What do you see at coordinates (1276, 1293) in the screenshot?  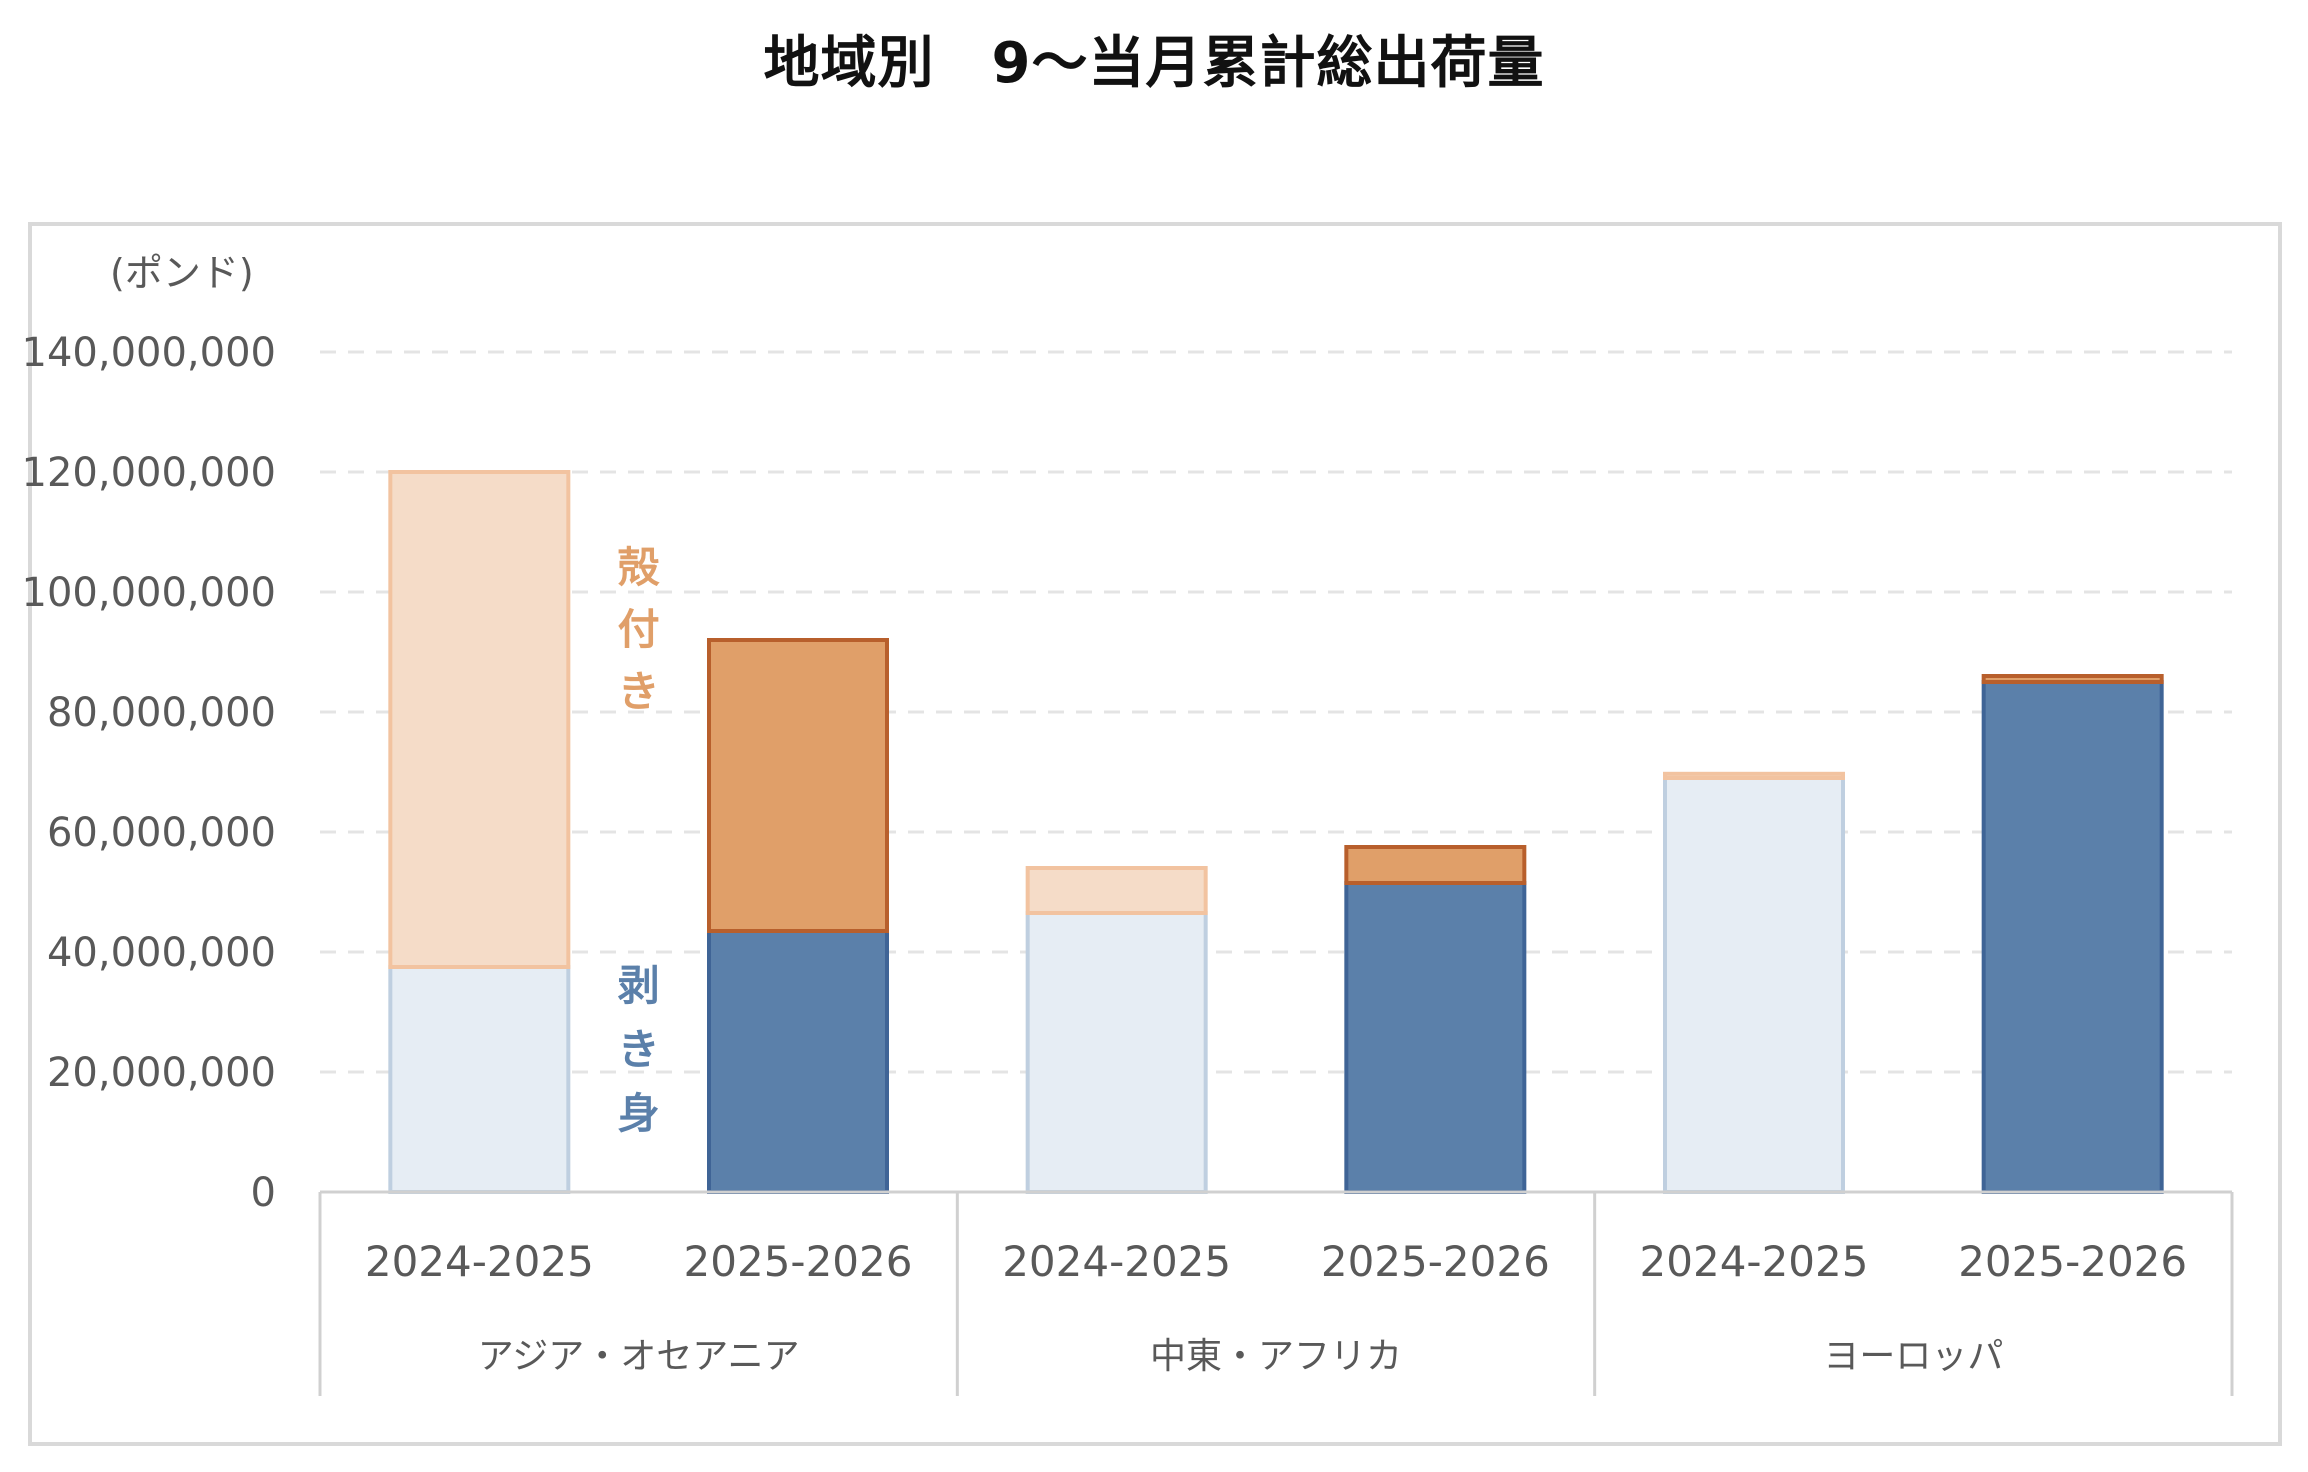 I see `axis-layer` at bounding box center [1276, 1293].